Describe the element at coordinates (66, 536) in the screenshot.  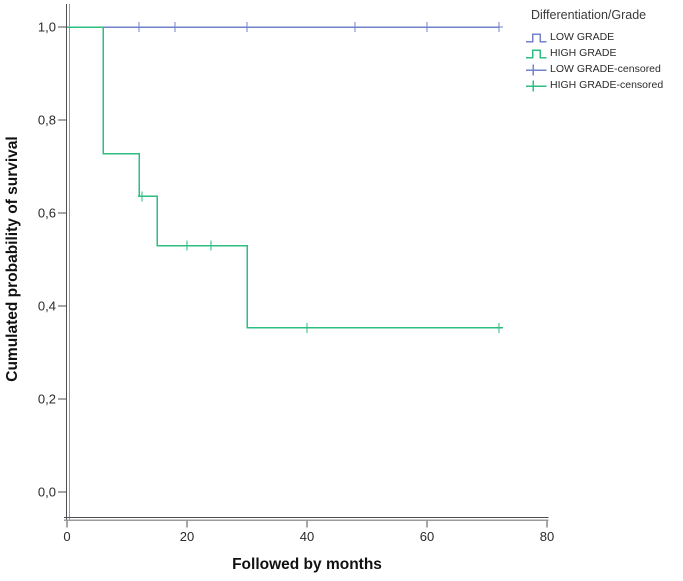
I see `x-tick-label: 0` at that location.